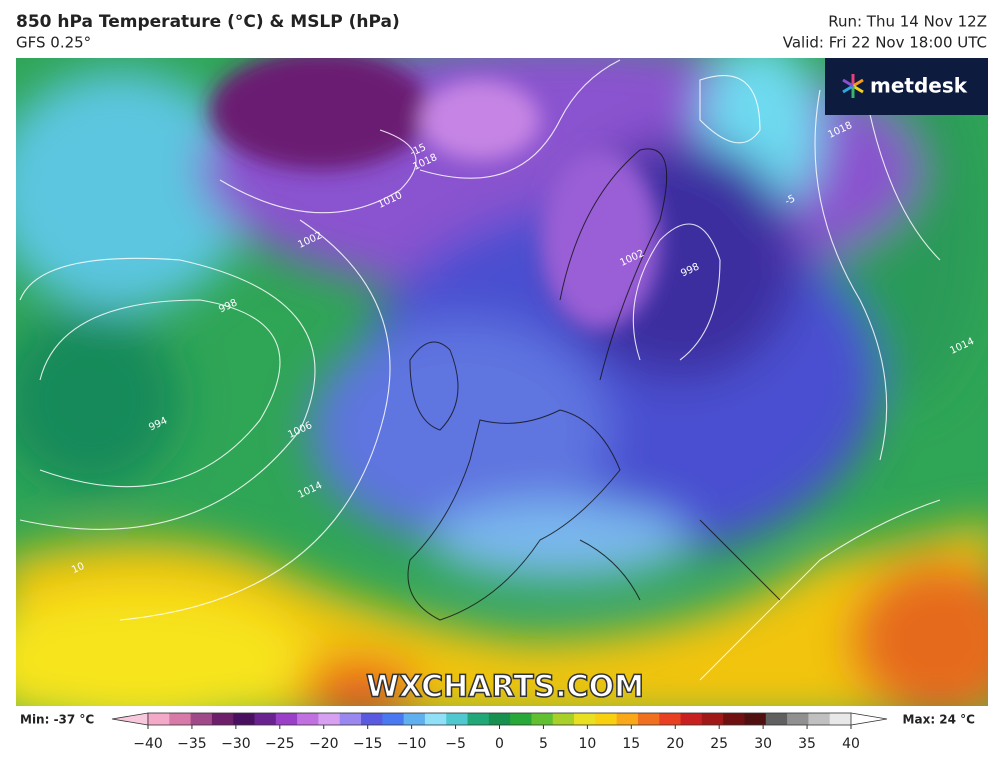 This screenshot has height=768, width=1003. Describe the element at coordinates (675, 744) in the screenshot. I see `colorbar-tick-label: 20` at that location.